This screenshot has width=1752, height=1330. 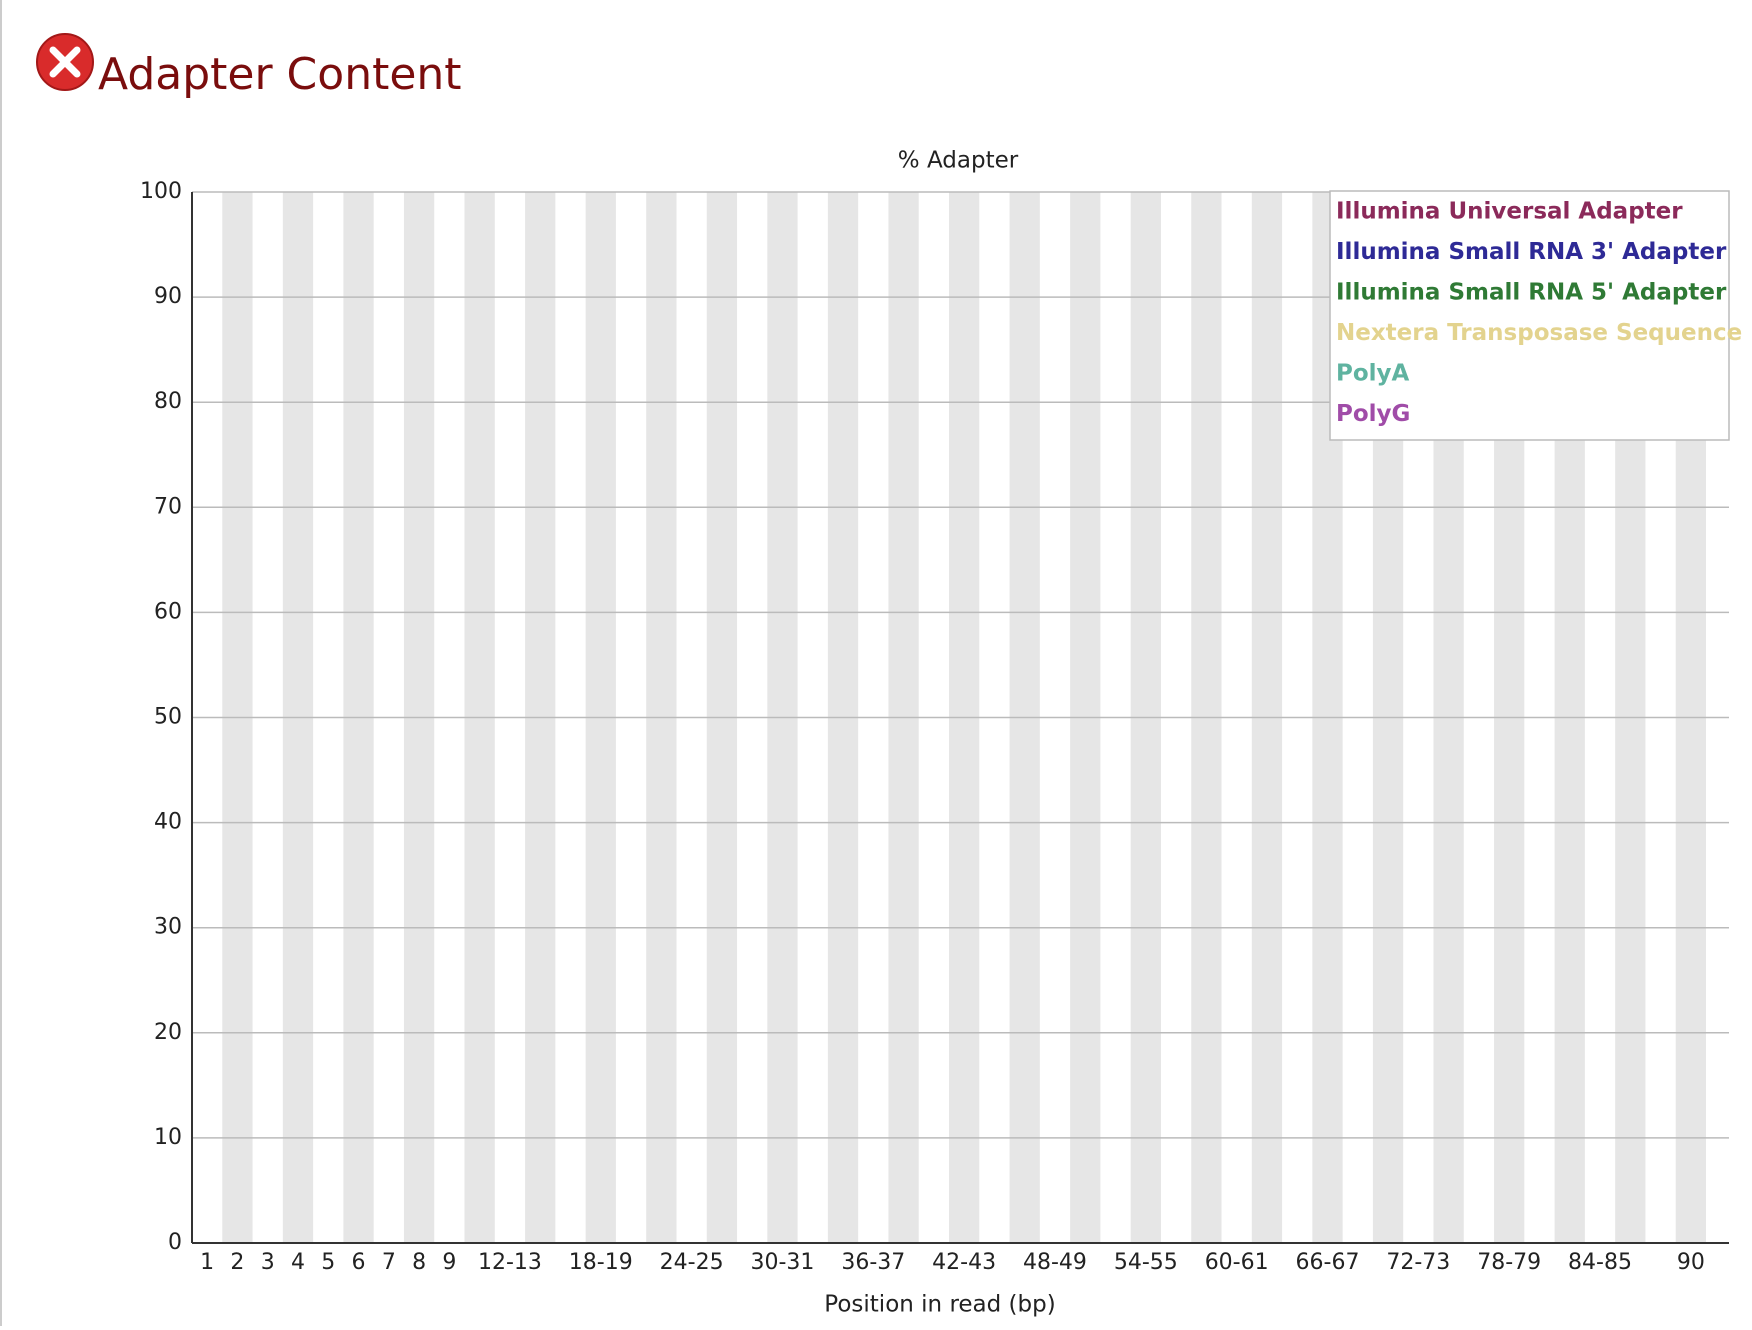 What do you see at coordinates (449, 1262) in the screenshot?
I see `x-tick-label: 9` at bounding box center [449, 1262].